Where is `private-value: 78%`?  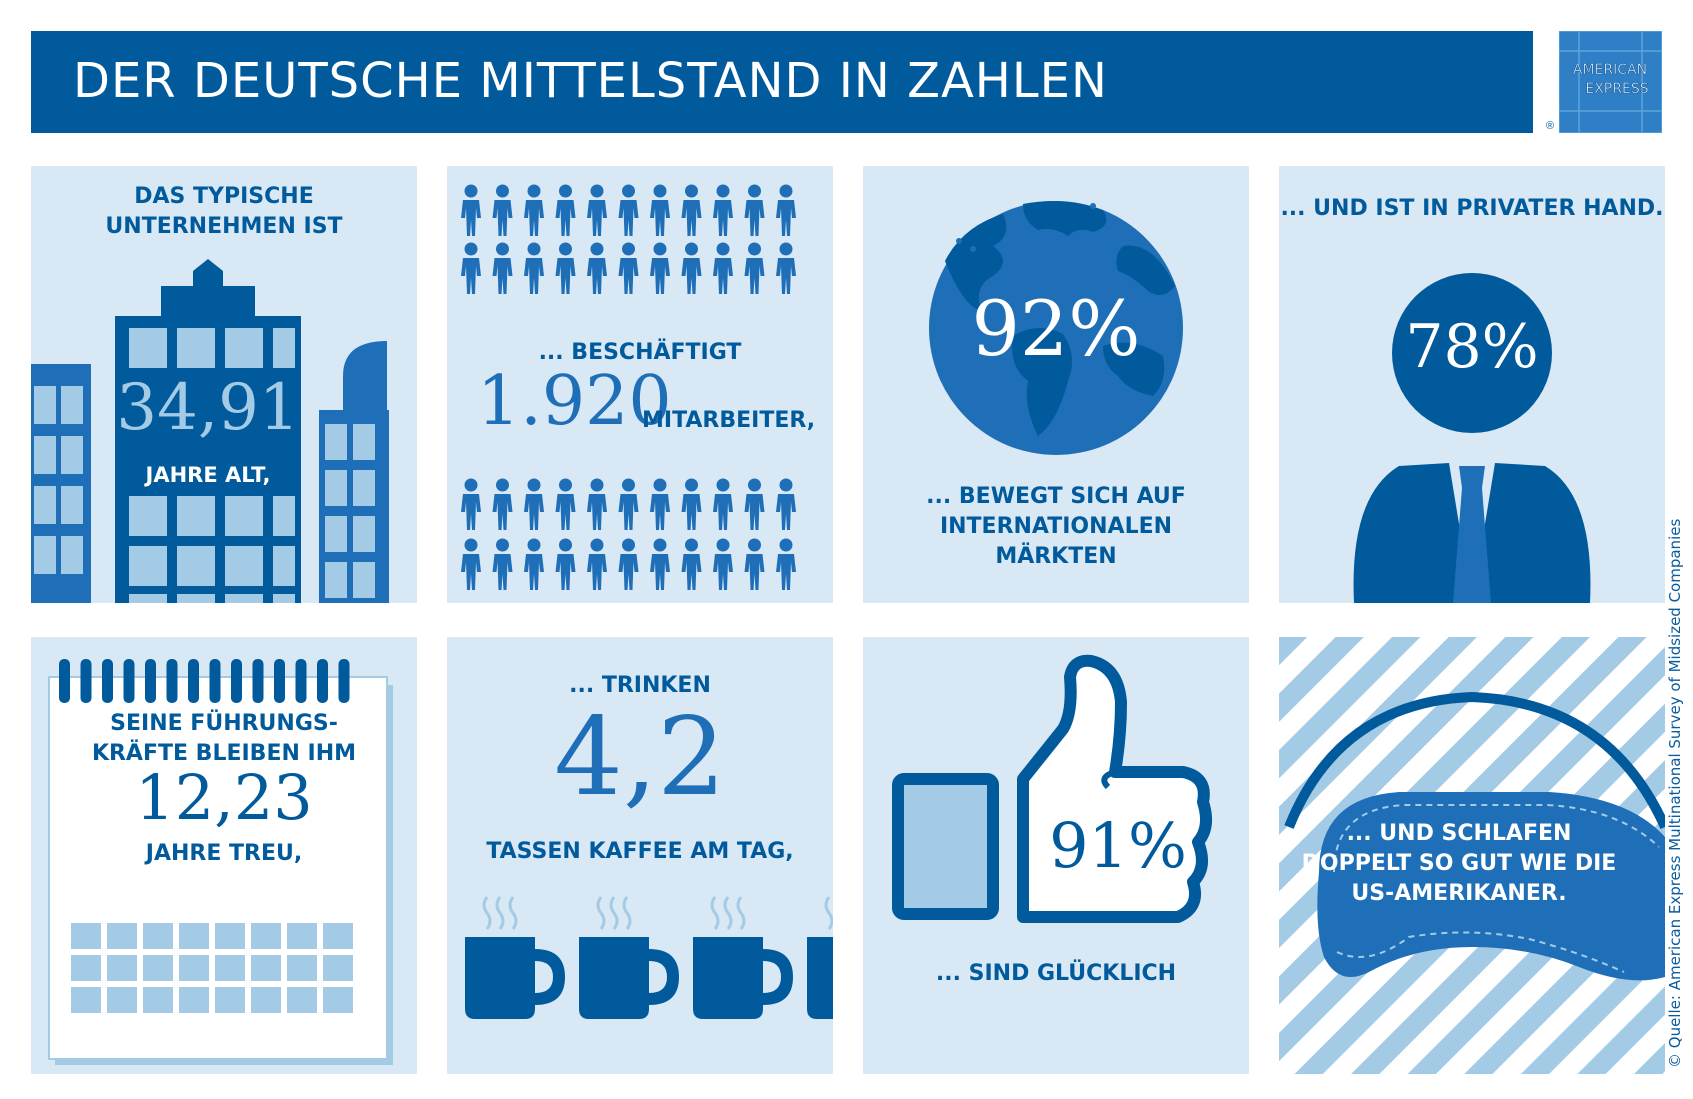
private-value: 78% is located at coordinates (1472, 347).